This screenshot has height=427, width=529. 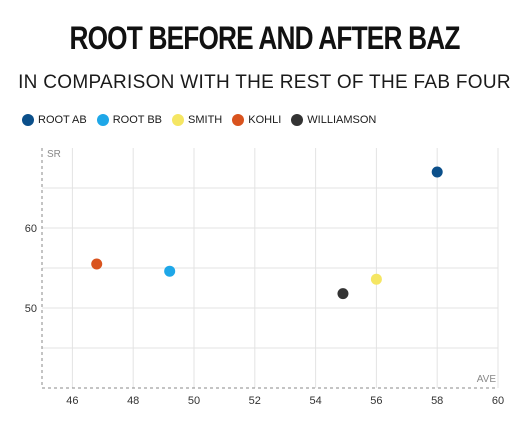 What do you see at coordinates (137, 120) in the screenshot?
I see `legend-label: ROOT BB` at bounding box center [137, 120].